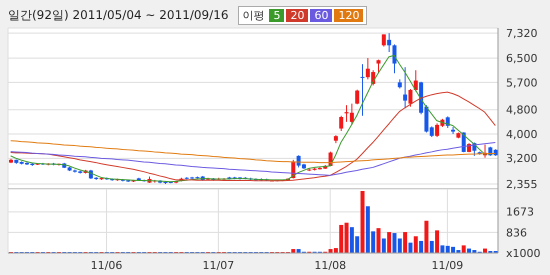  I want to click on y-tick-label: 6,500, so click(522, 58).